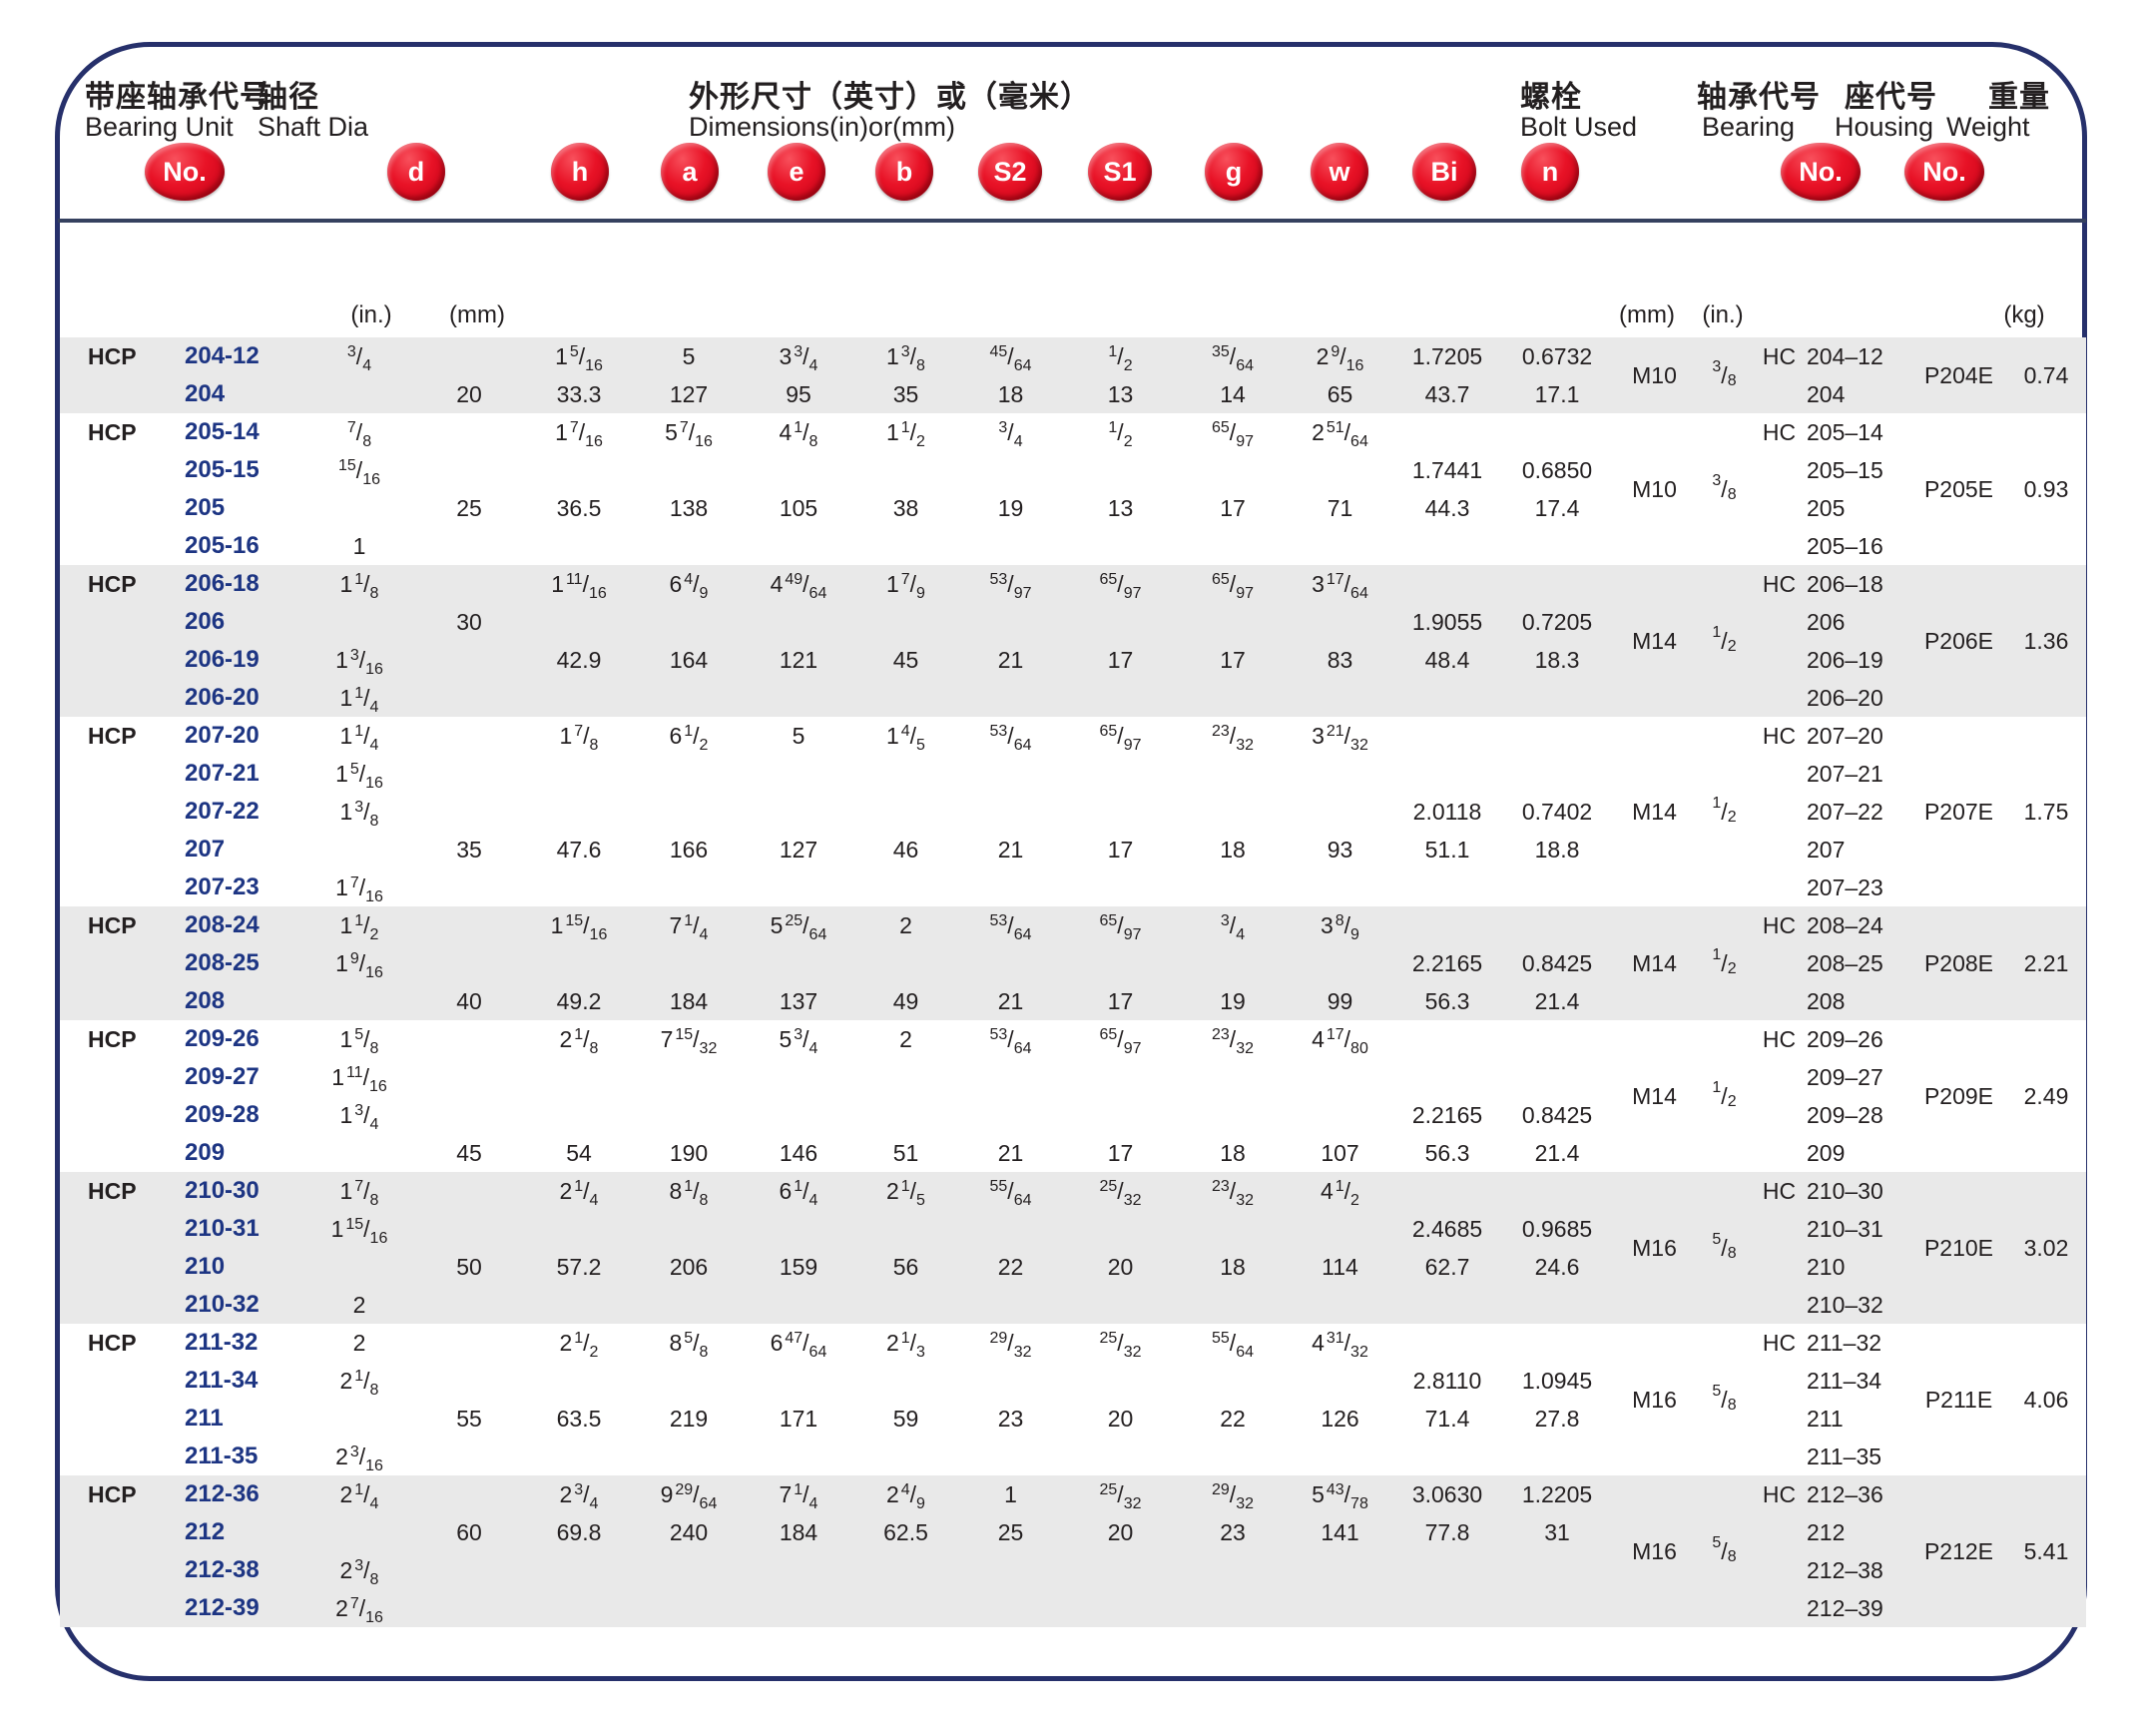  Describe the element at coordinates (798, 698) in the screenshot. I see `cell-e` at that location.